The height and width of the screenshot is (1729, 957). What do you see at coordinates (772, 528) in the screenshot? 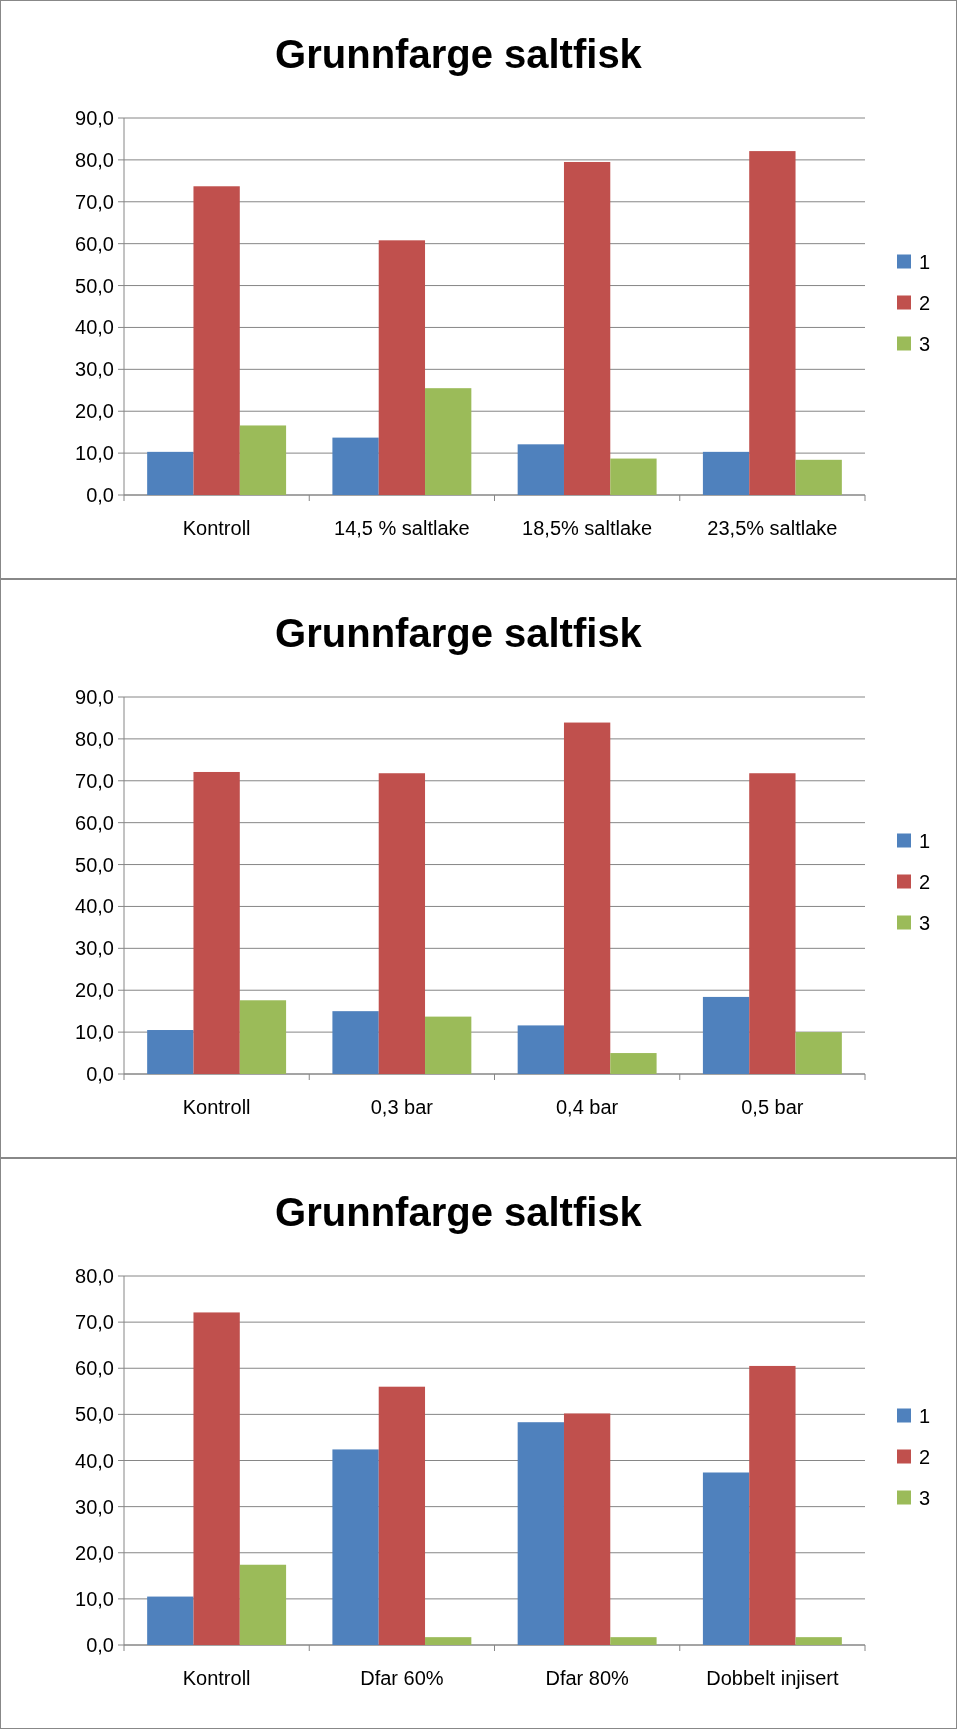
I see `x-tick-label: 23,5% saltlake` at bounding box center [772, 528].